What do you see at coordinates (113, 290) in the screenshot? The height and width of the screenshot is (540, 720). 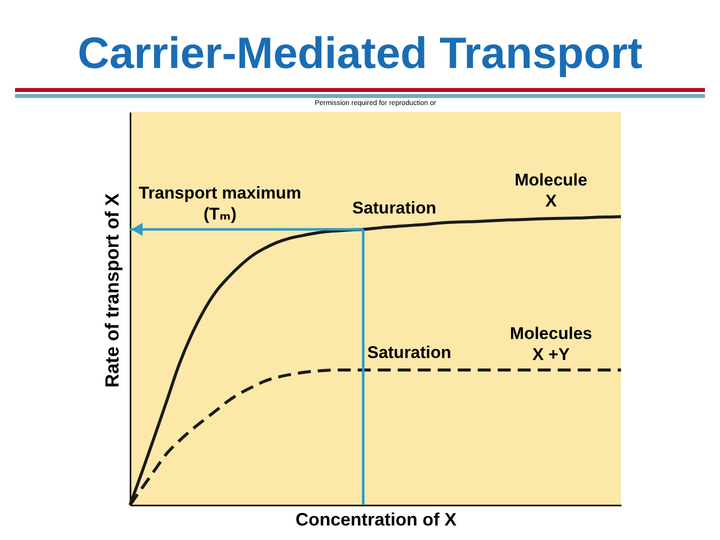 I see `y-axis-title: Rate of transport of X` at bounding box center [113, 290].